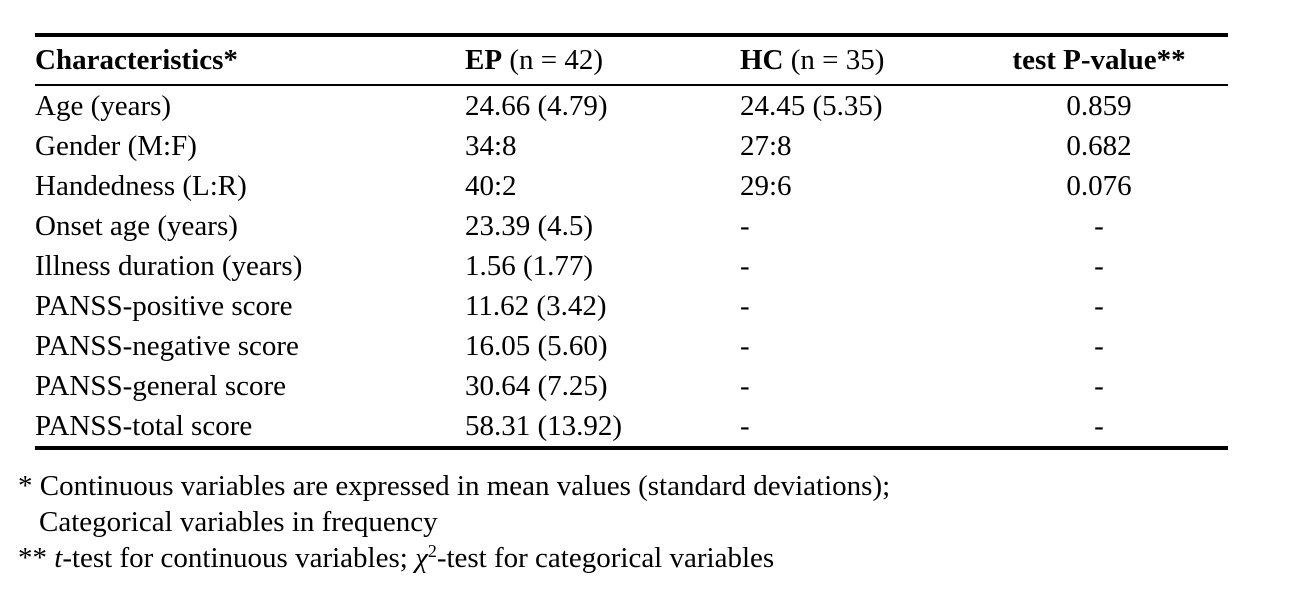 Image resolution: width=1305 pixels, height=590 pixels. Describe the element at coordinates (484, 60) in the screenshot. I see `header-ep-group: EP` at that location.